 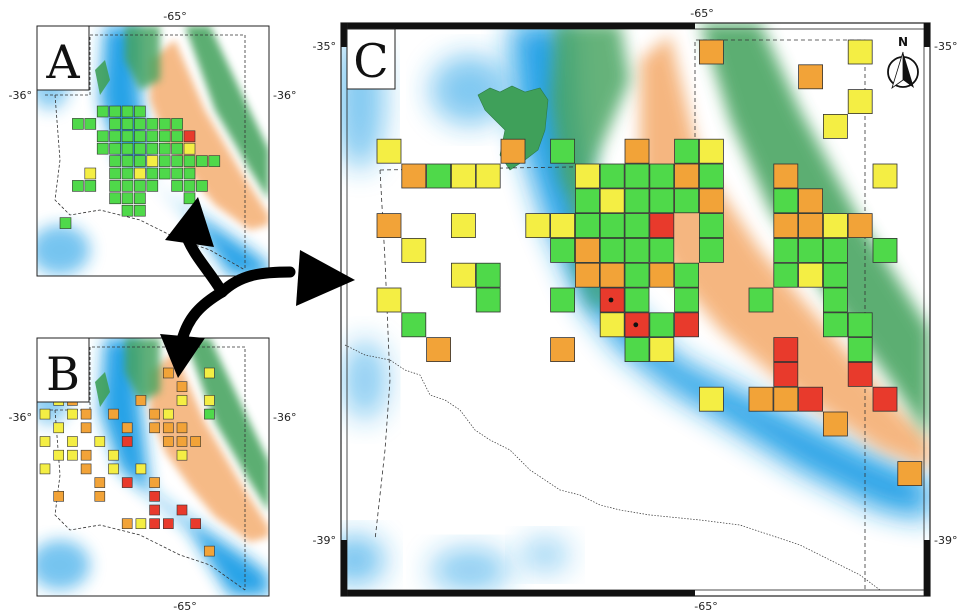 I want to click on panel-label-a: A, so click(x=62, y=62).